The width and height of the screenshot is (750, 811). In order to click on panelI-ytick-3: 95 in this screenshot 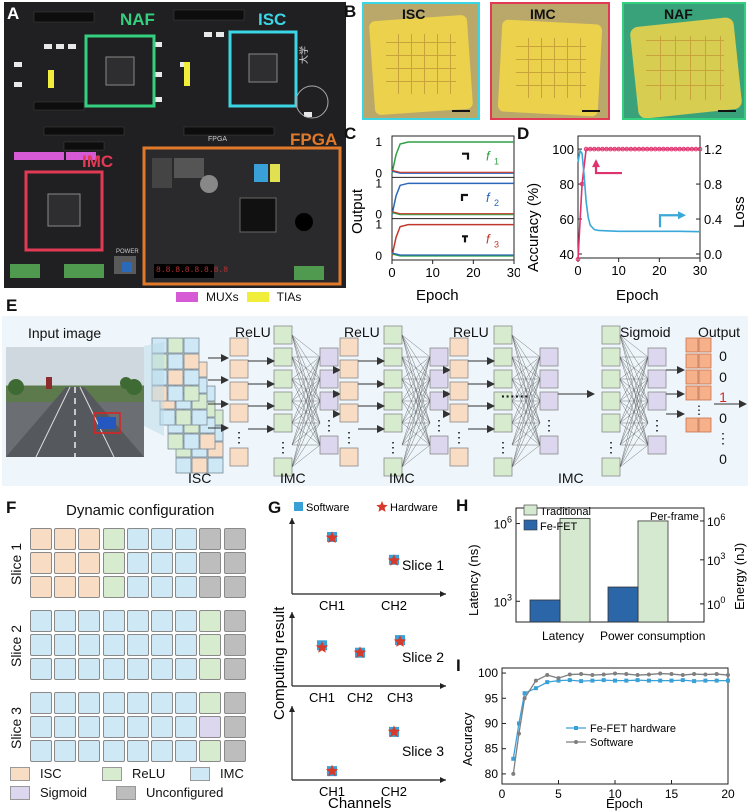, I will do `click(492, 698)`.